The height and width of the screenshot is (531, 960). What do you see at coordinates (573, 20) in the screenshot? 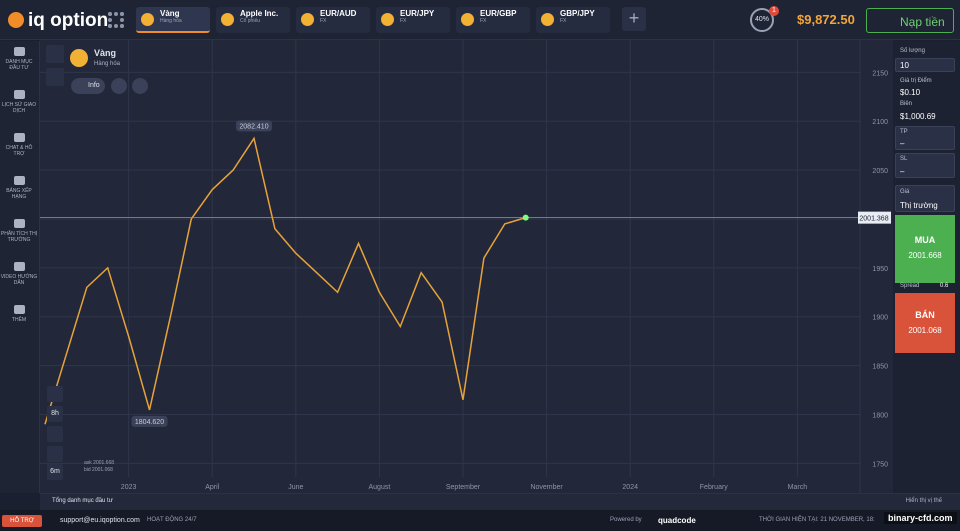
I see `asset-tab: GBP/JPY FX` at bounding box center [573, 20].